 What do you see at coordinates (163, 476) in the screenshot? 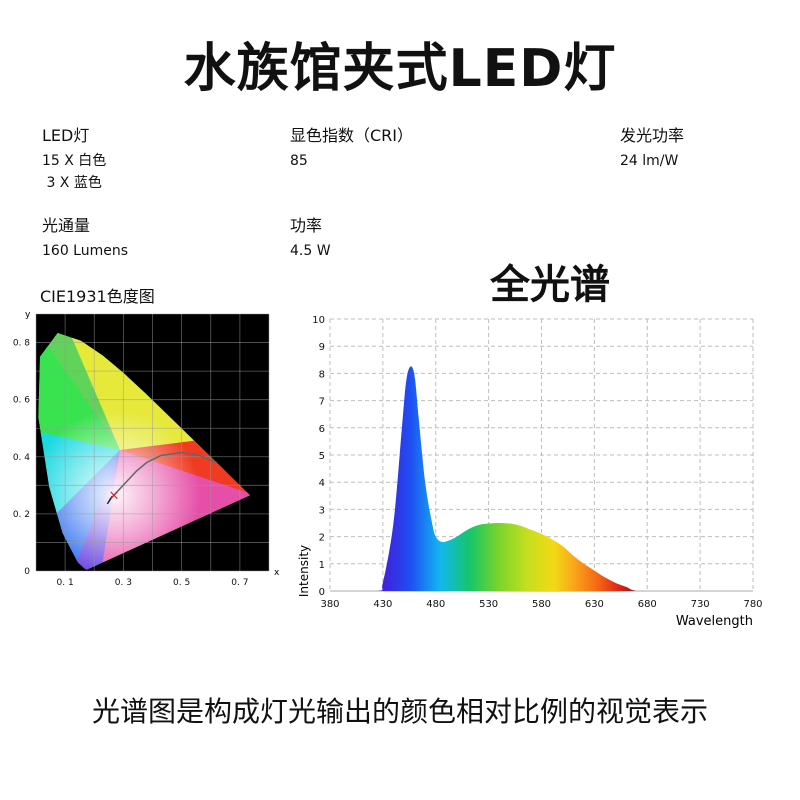
I see `cie-planckian-locus` at bounding box center [163, 476].